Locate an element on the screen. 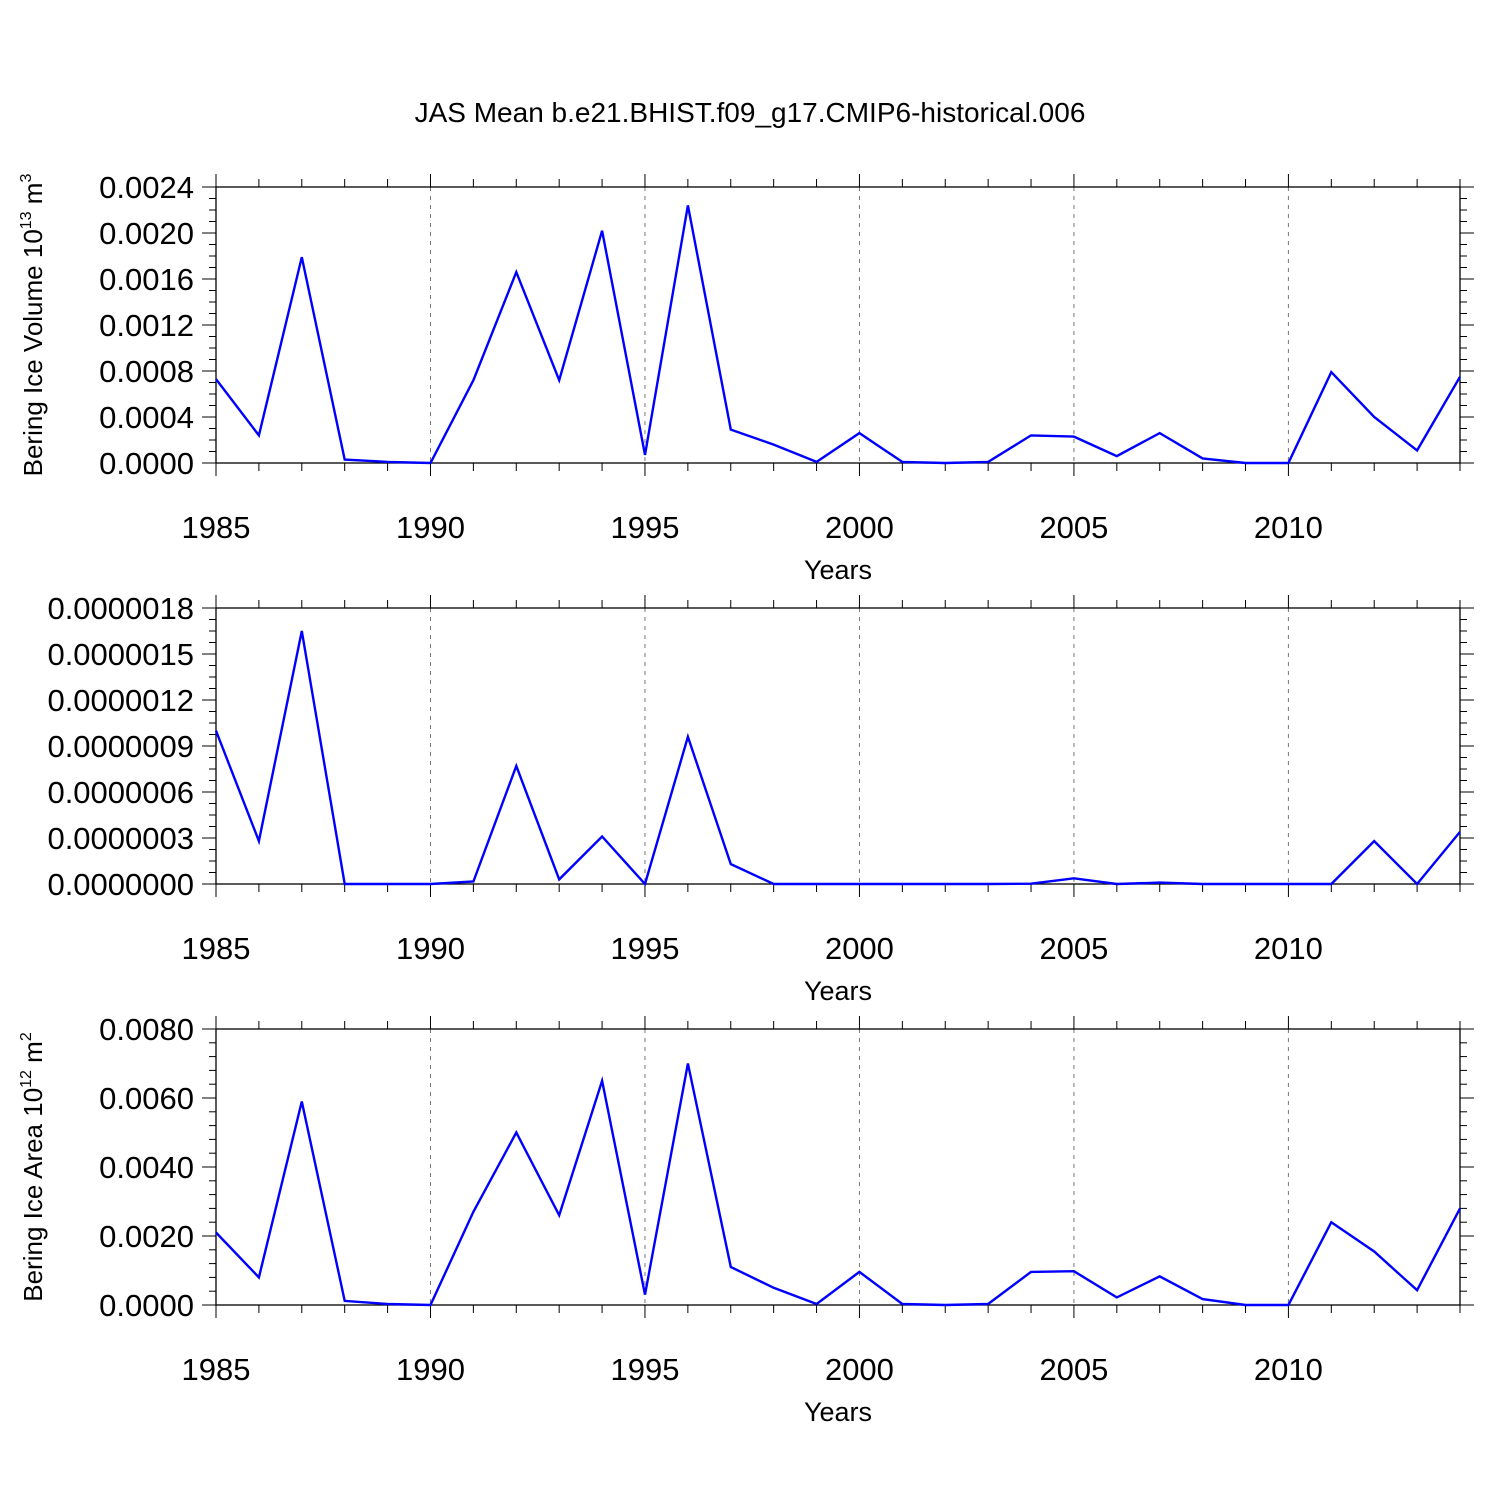 The width and height of the screenshot is (1500, 1500). y-tick-label: 0.0004 is located at coordinates (146, 417).